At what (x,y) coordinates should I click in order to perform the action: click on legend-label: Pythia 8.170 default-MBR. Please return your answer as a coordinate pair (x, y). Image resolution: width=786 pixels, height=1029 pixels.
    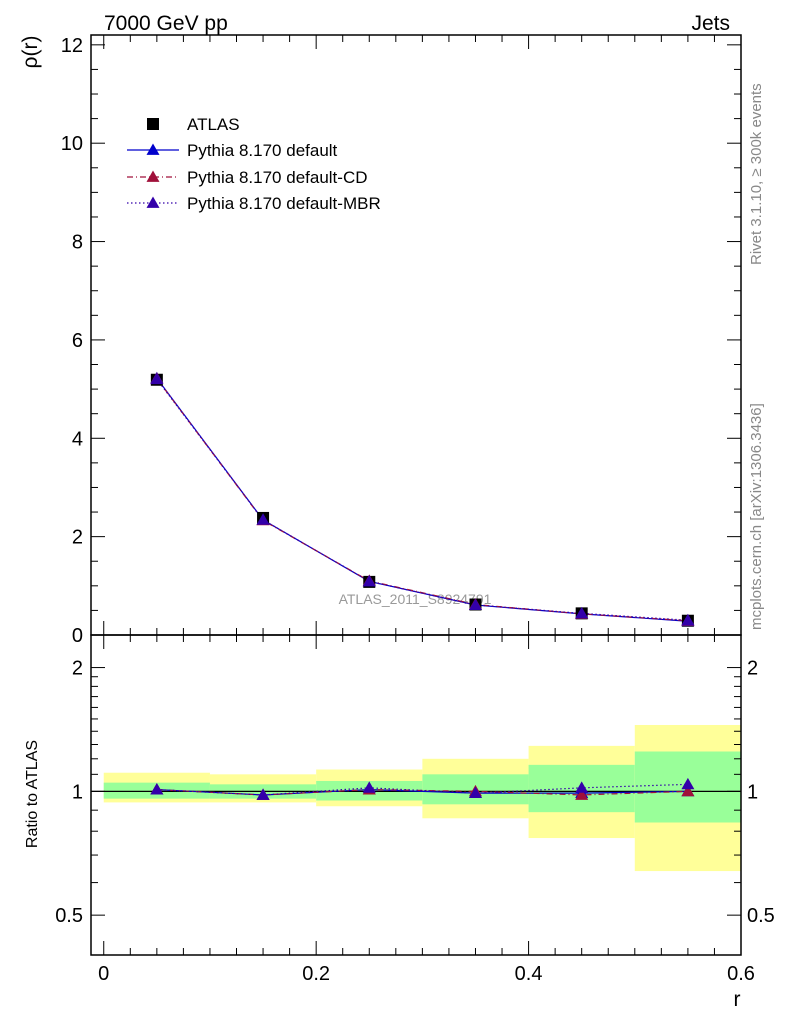
    Looking at the image, I should click on (284, 203).